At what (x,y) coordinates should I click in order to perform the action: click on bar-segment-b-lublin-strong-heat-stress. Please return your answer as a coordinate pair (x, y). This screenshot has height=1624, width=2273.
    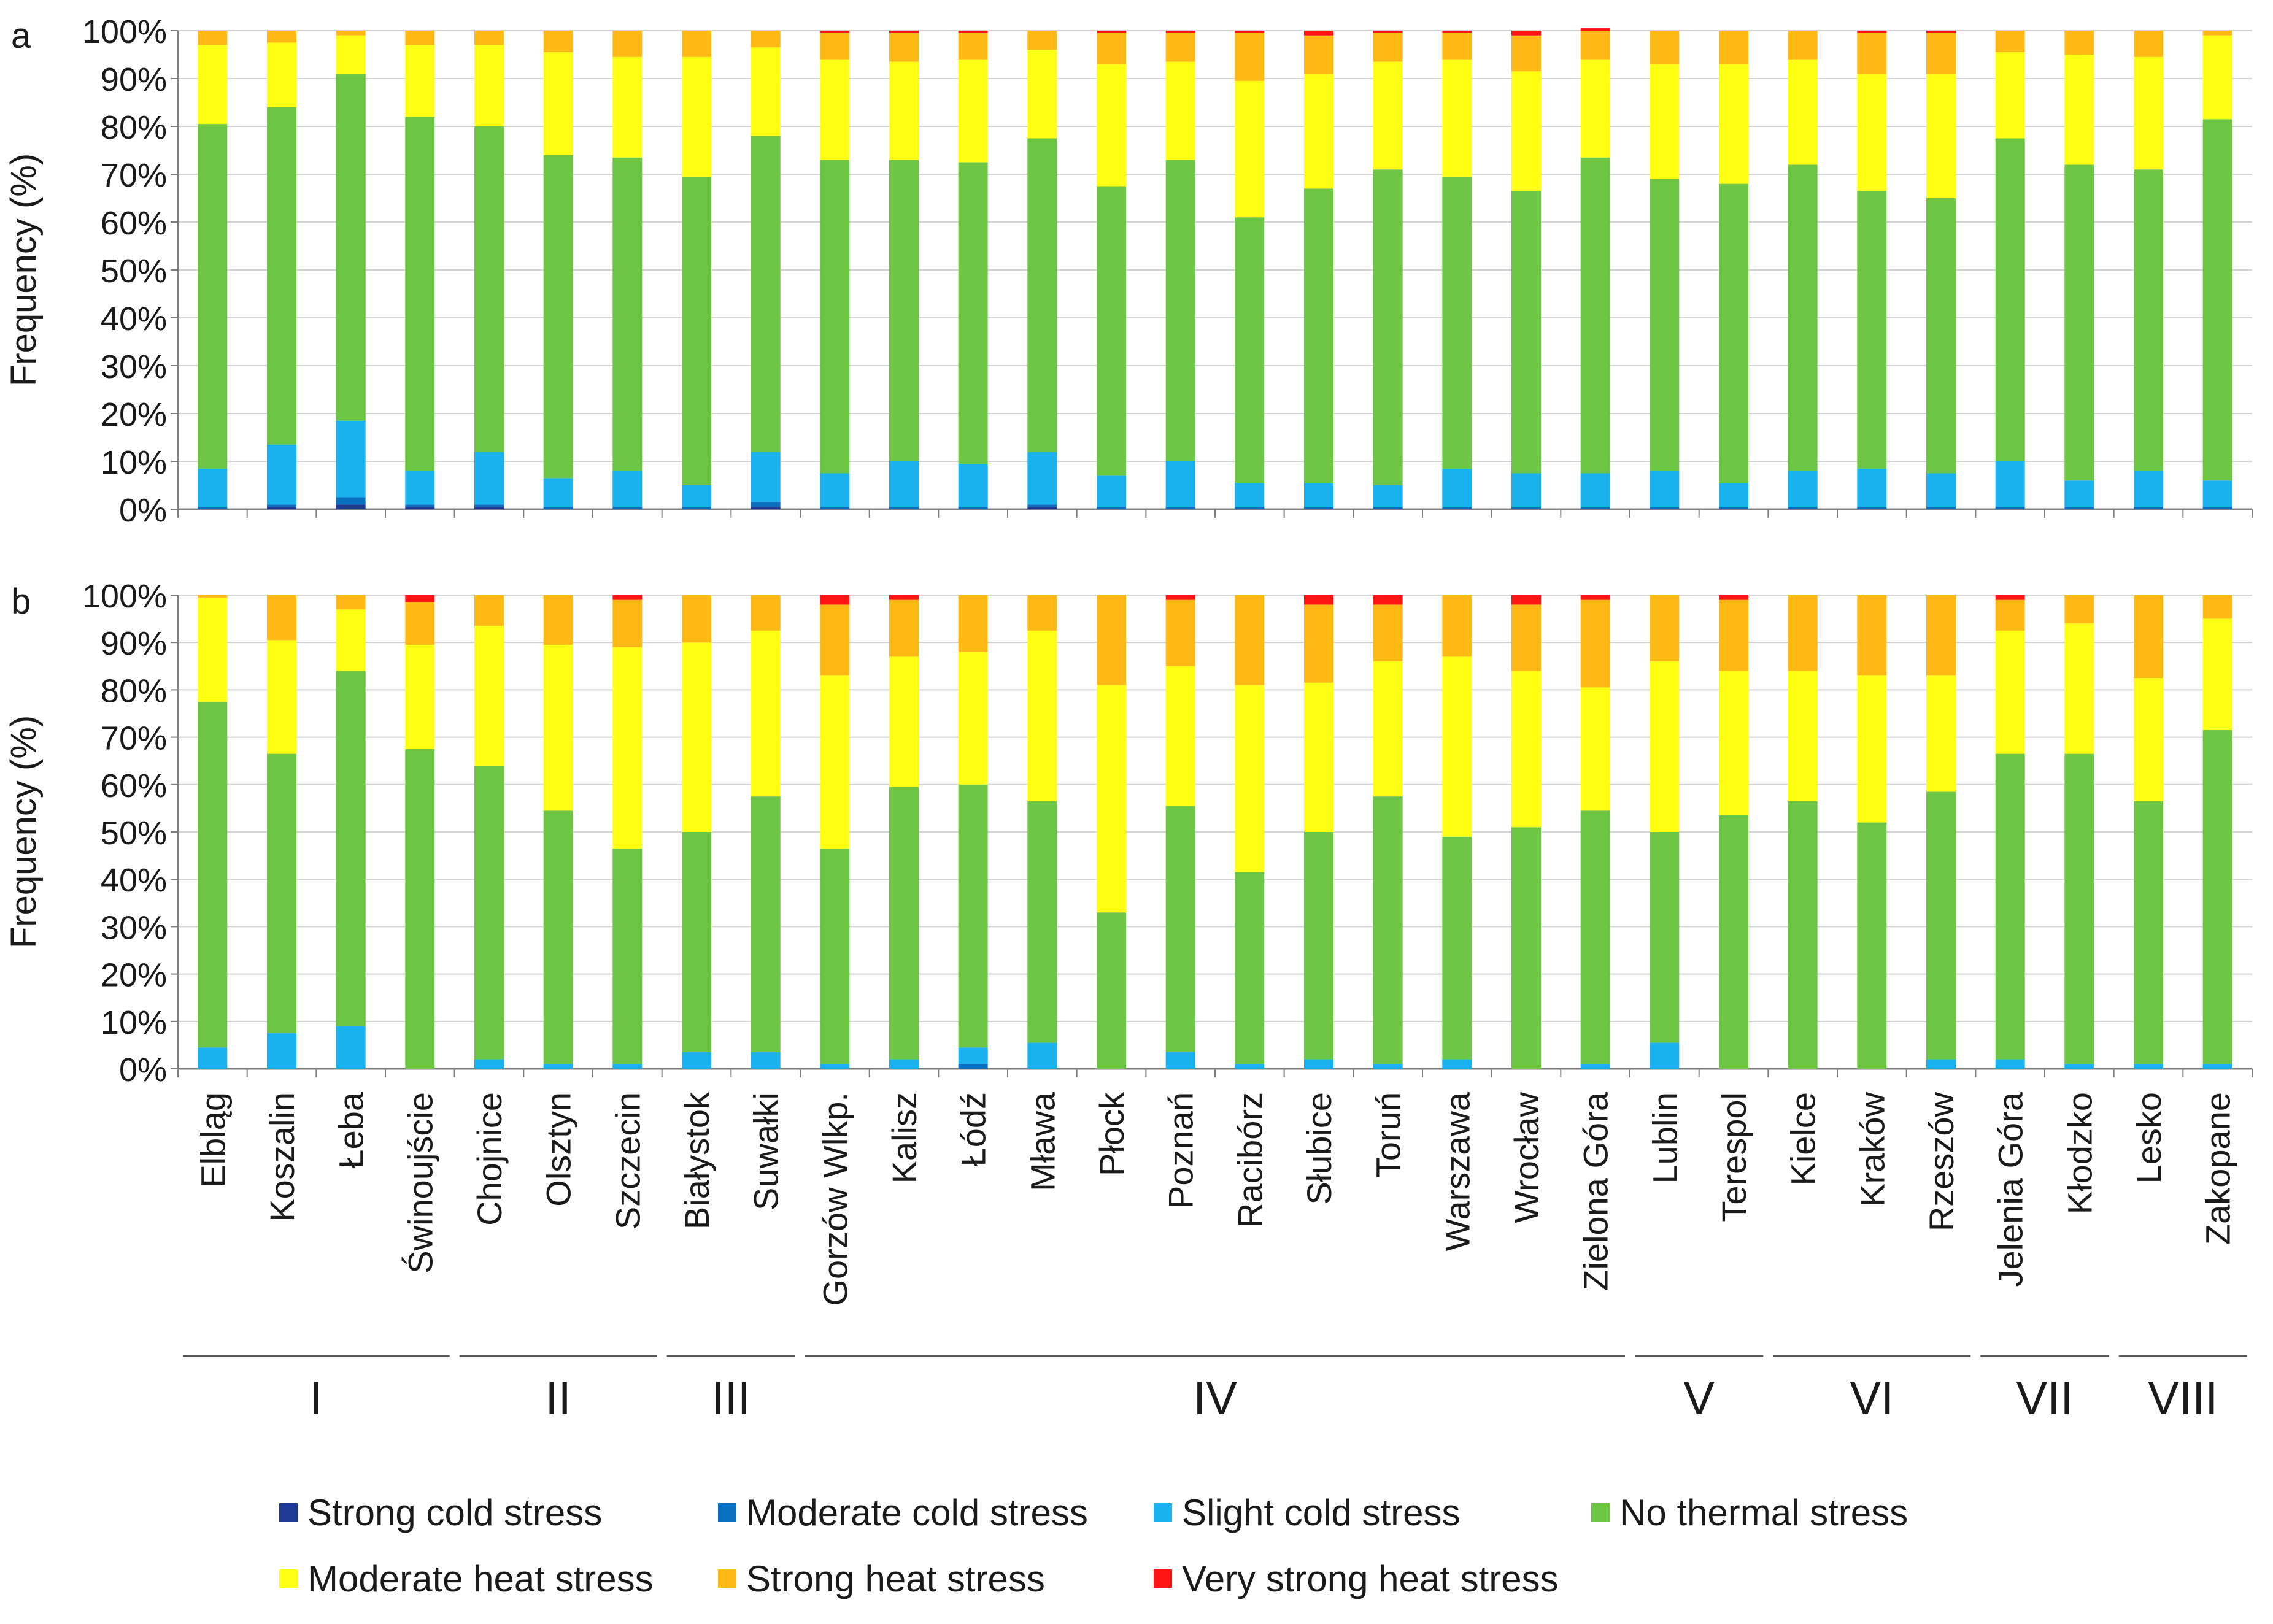
    Looking at the image, I should click on (1665, 628).